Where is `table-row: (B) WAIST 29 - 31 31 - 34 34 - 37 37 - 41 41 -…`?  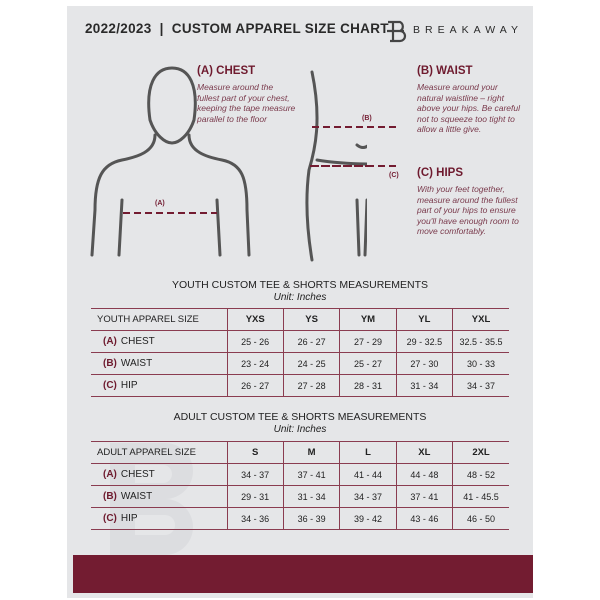
table-row: (B) WAIST 29 - 31 31 - 34 34 - 37 37 - 41 41 -… is located at coordinates (300, 496).